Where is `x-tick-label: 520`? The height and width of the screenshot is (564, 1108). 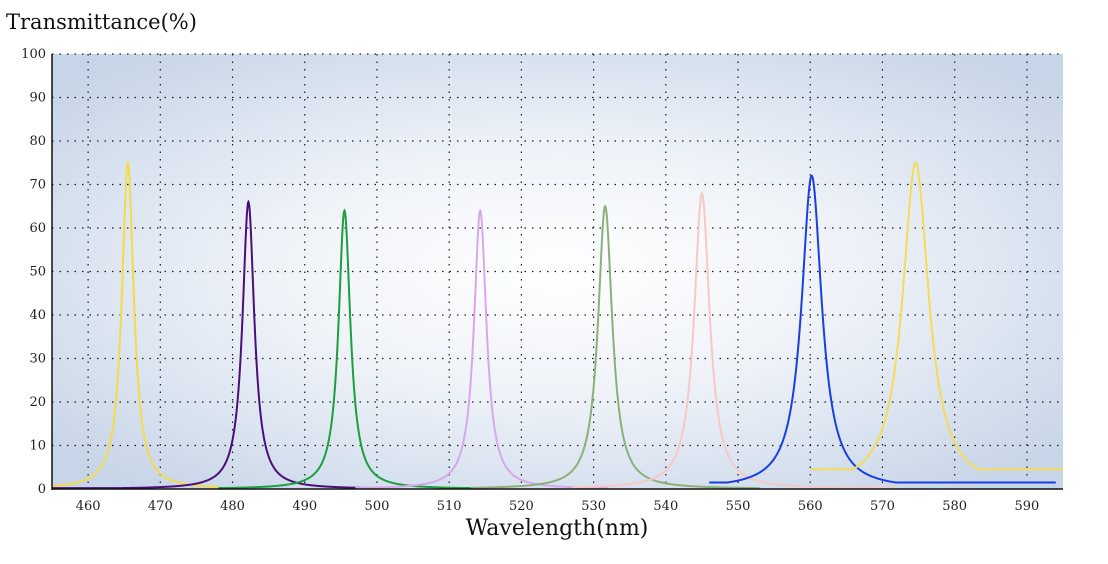 x-tick-label: 520 is located at coordinates (521, 506).